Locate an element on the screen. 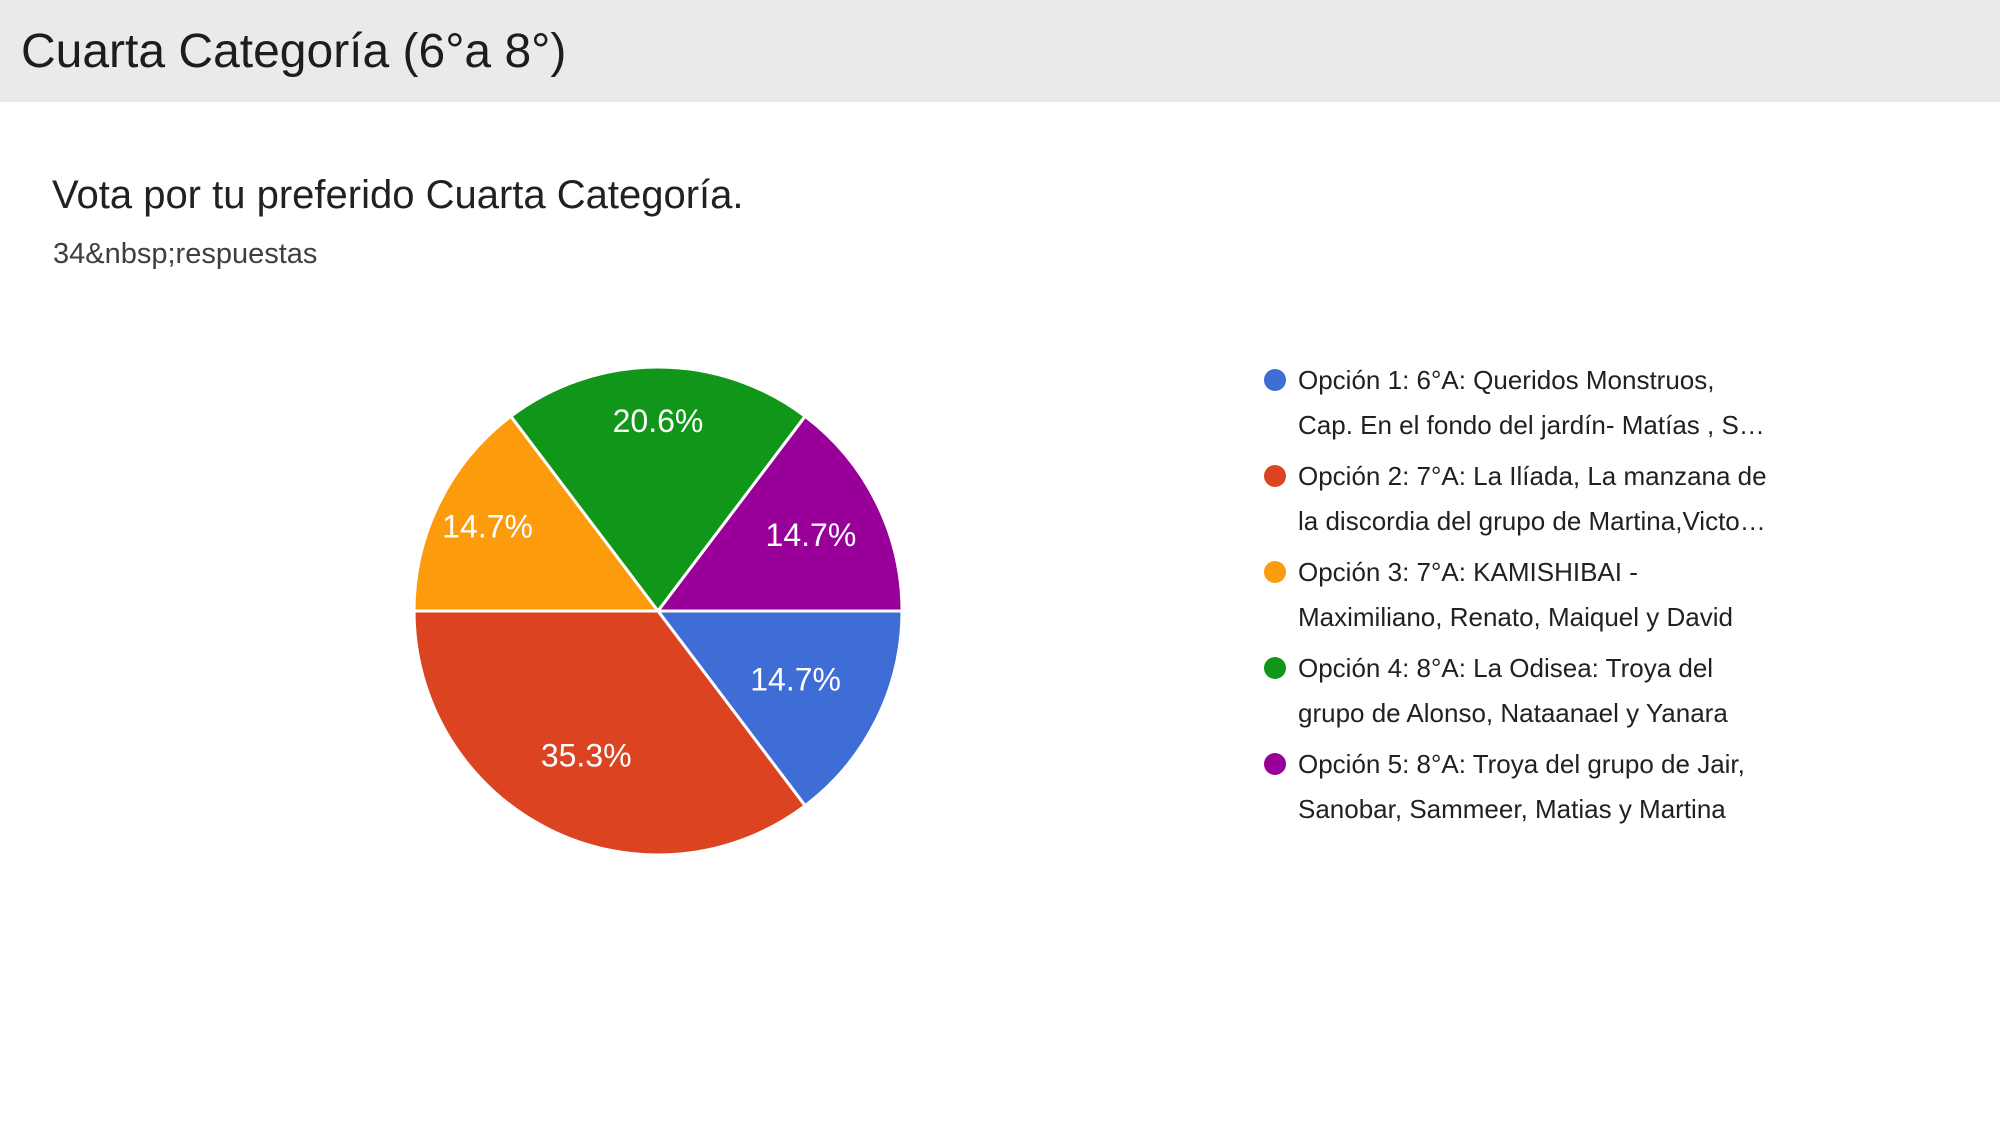  pie-chart: 14.7% 35.3% 14.7% 20.6% 14.7% is located at coordinates (658, 611).